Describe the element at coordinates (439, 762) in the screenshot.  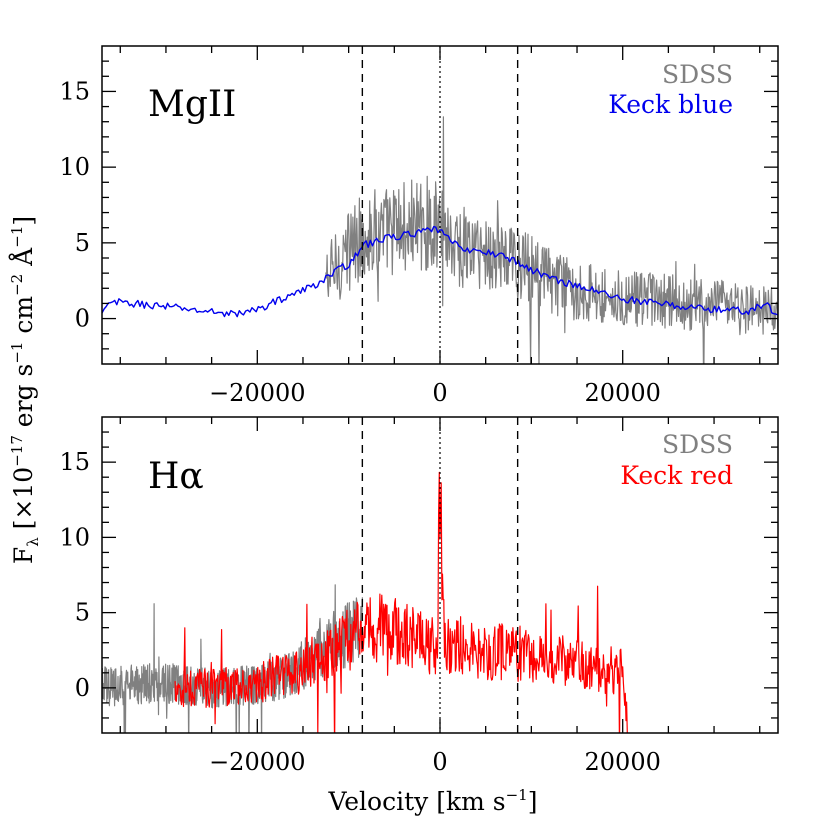
I see `halpha-x-tick-label: 0` at that location.